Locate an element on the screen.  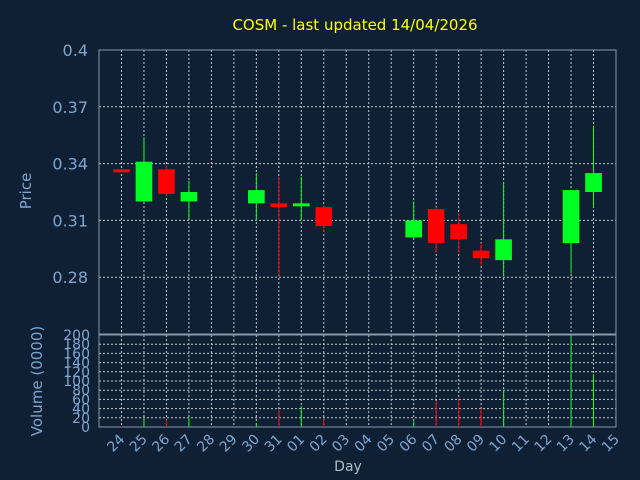
day-tick-label: 09 is located at coordinates (476, 444).